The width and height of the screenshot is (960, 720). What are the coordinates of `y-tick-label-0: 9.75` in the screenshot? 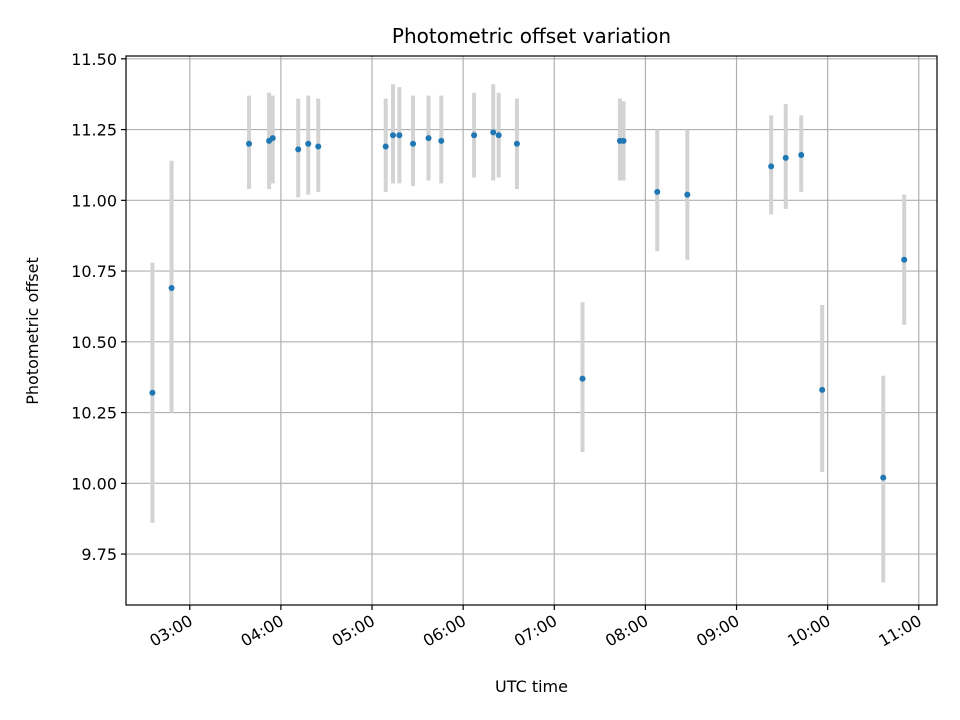 It's located at (99, 554).